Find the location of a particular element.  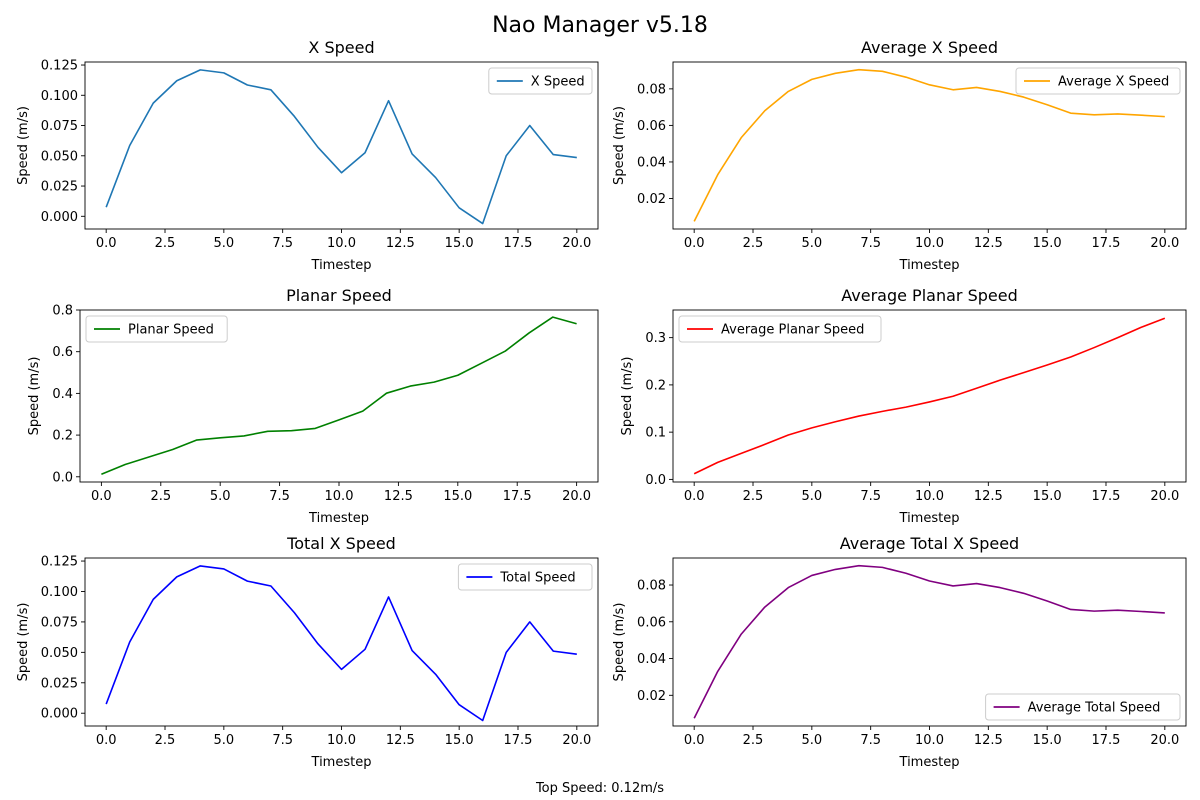

chart-title: Average X Speed is located at coordinates (929, 47).